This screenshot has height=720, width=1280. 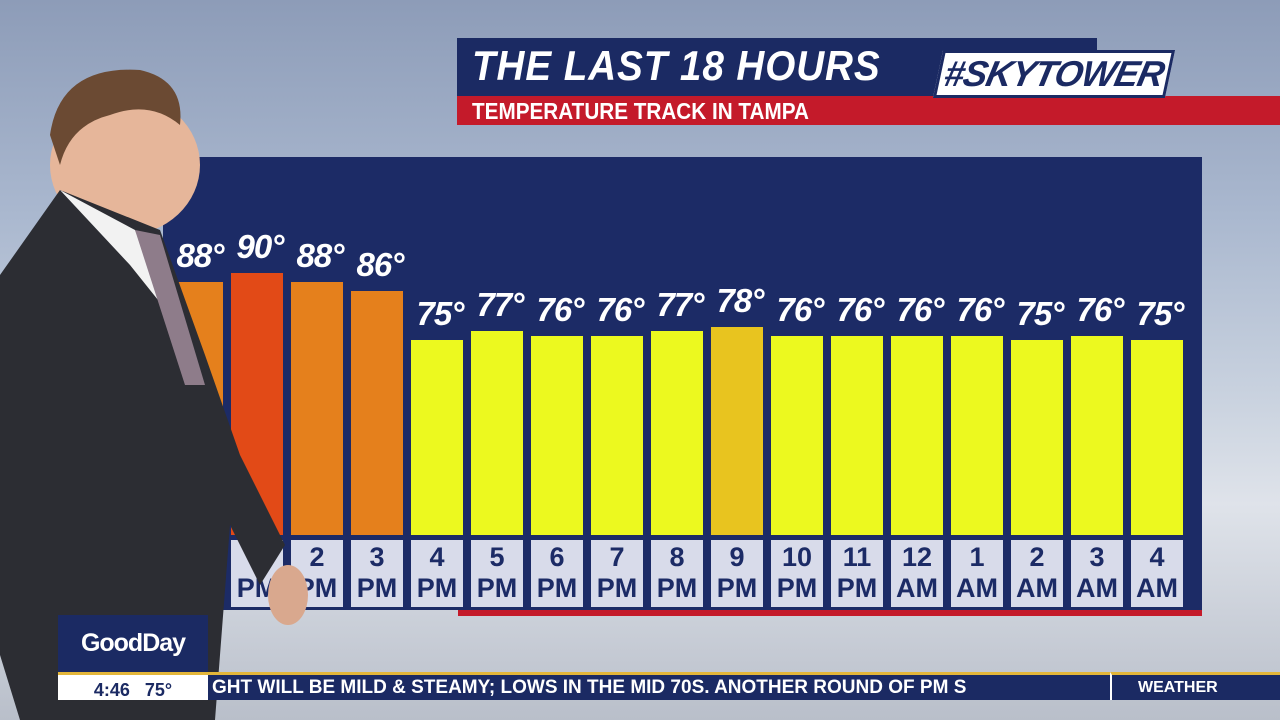 I want to click on tick-hour: 7, so click(x=617, y=557).